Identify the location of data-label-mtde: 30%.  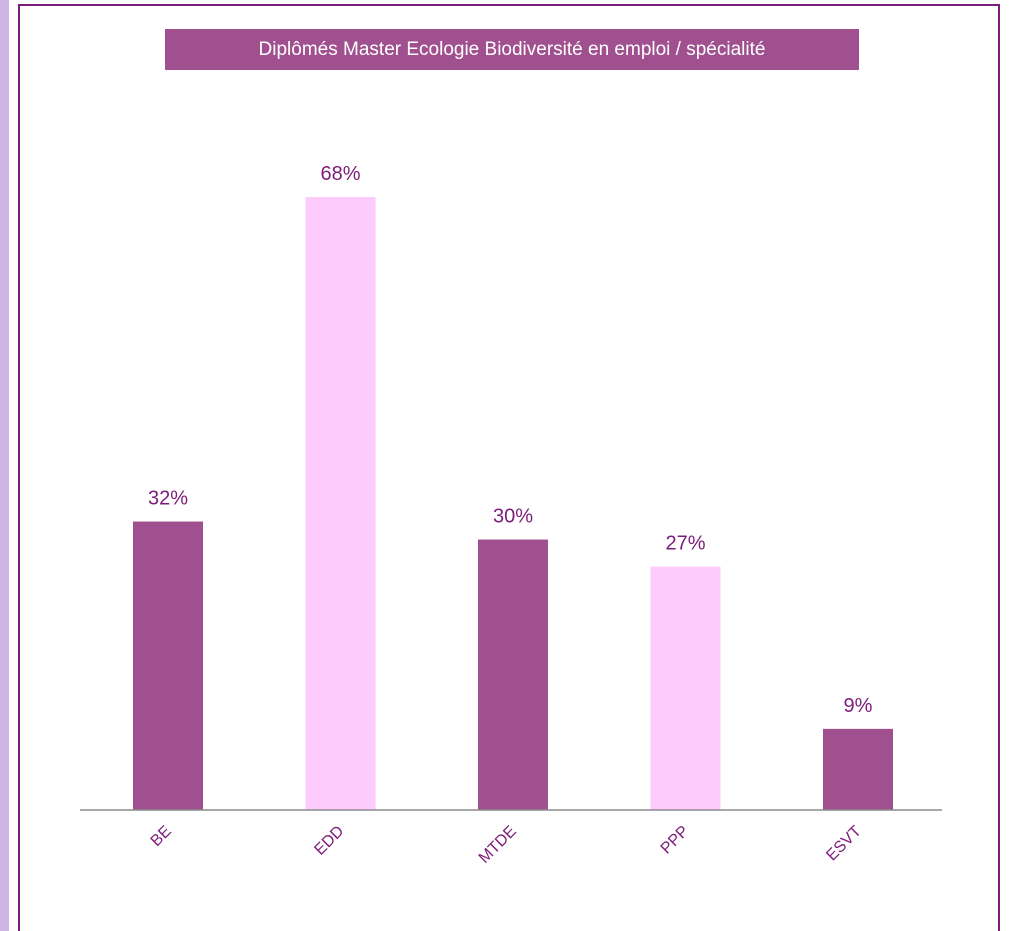
(513, 517).